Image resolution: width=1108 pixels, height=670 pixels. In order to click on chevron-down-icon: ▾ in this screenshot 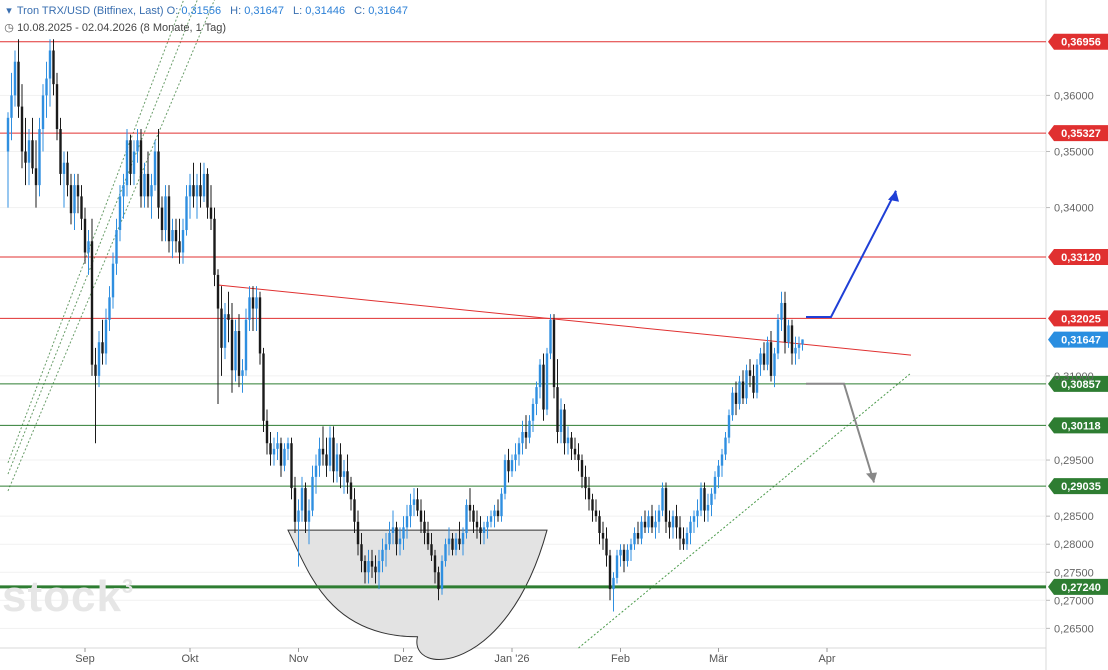, I will do `click(9, 11)`.